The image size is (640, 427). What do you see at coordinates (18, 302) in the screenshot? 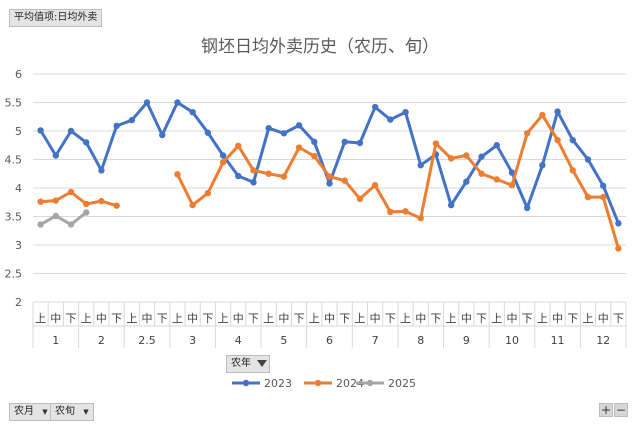
I see `y-tick-label: 2` at bounding box center [18, 302].